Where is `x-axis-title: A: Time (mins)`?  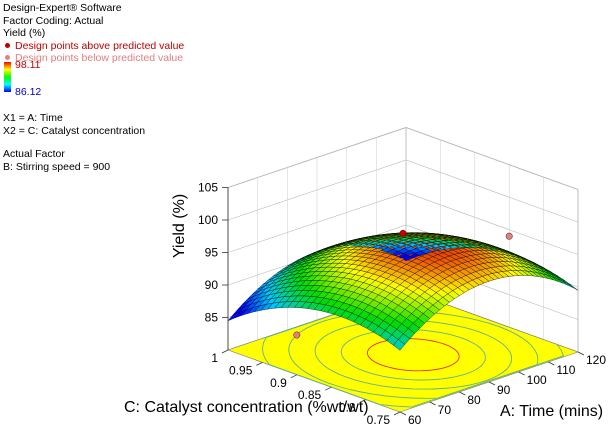 x-axis-title: A: Time (mins) is located at coordinates (551, 411).